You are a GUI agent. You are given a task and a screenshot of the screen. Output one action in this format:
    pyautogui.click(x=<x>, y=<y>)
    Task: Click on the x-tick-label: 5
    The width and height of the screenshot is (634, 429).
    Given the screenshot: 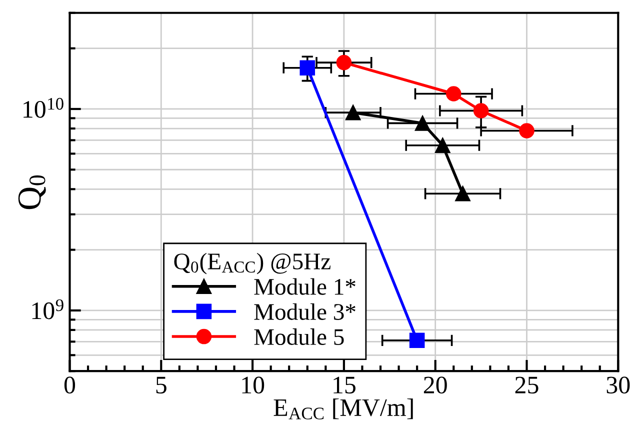 What is the action you would take?
    pyautogui.click(x=161, y=385)
    